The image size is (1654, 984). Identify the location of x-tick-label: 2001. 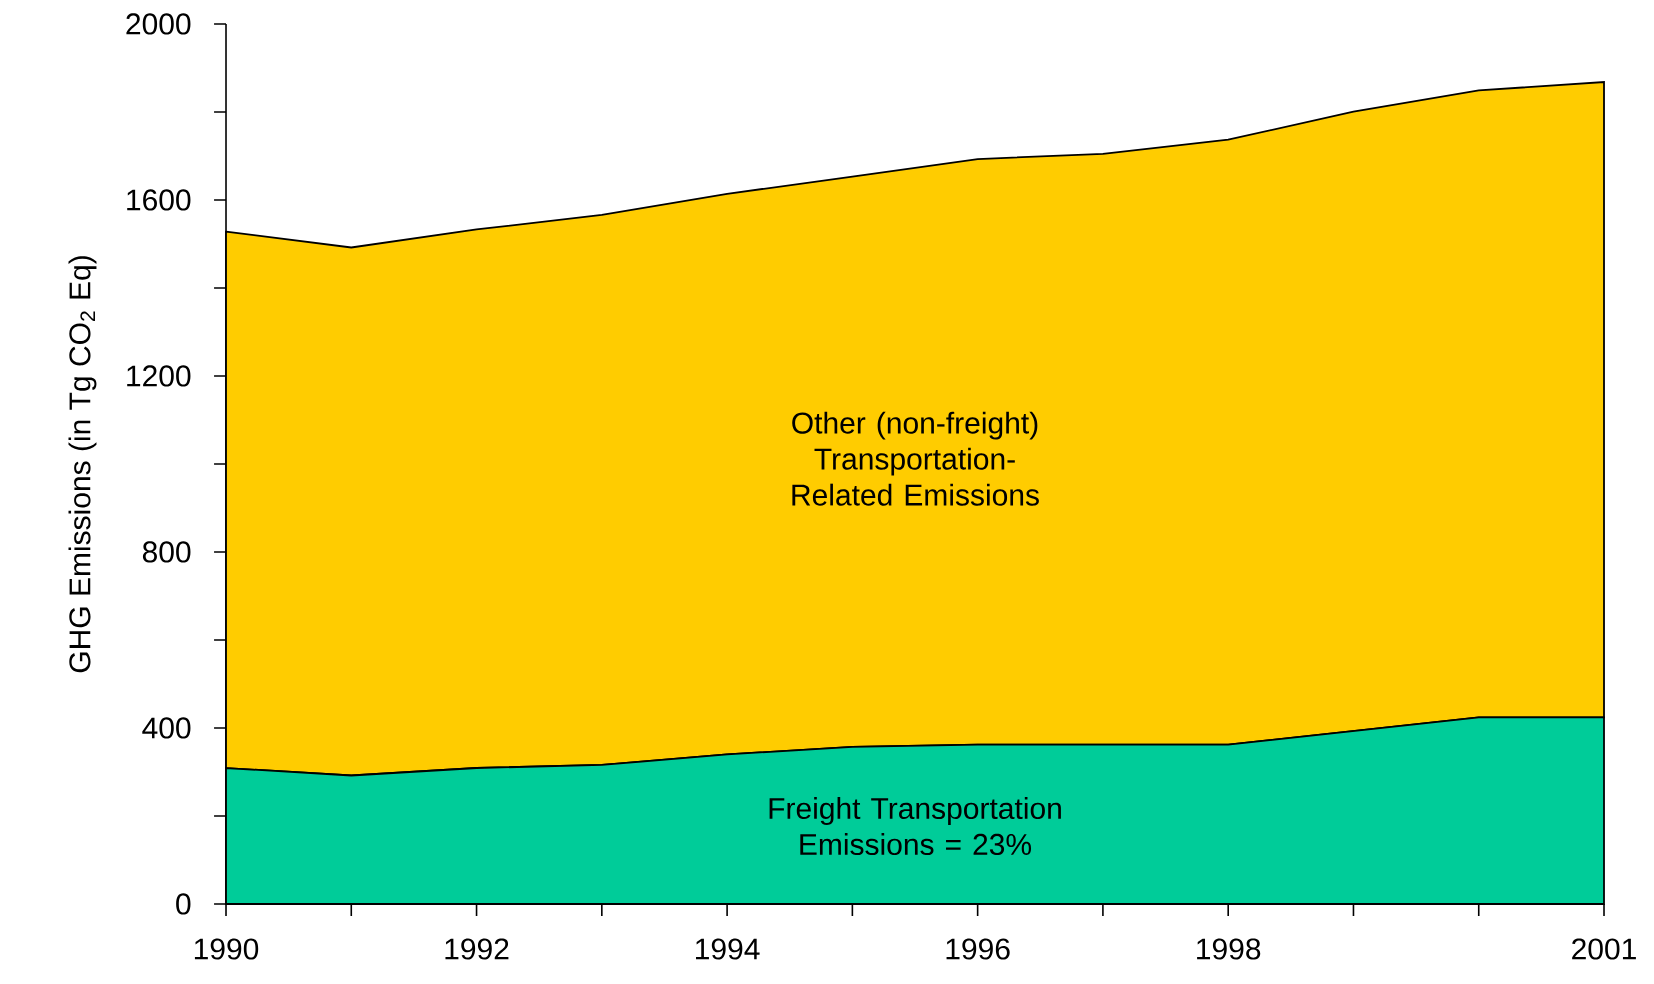
(1604, 949).